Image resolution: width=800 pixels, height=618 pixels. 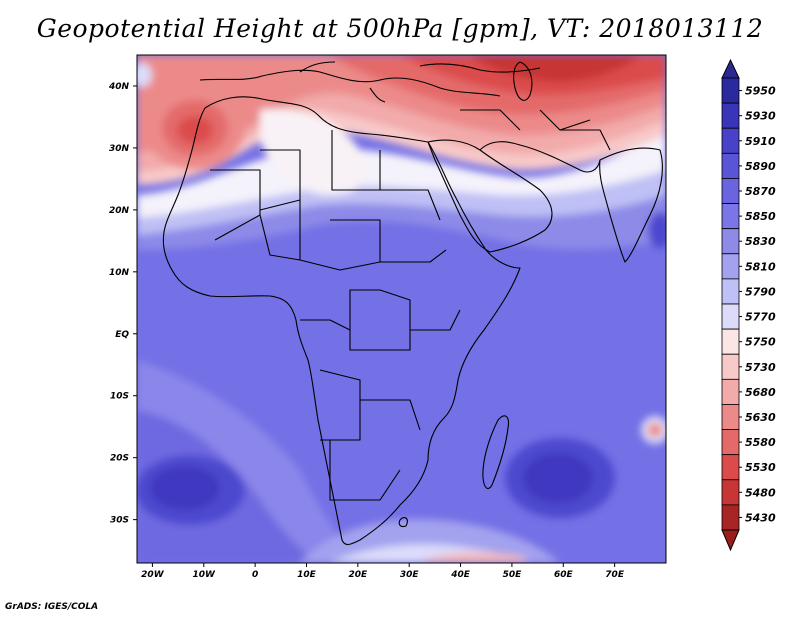 What do you see at coordinates (730, 68) in the screenshot?
I see `colorbar-top-arrow` at bounding box center [730, 68].